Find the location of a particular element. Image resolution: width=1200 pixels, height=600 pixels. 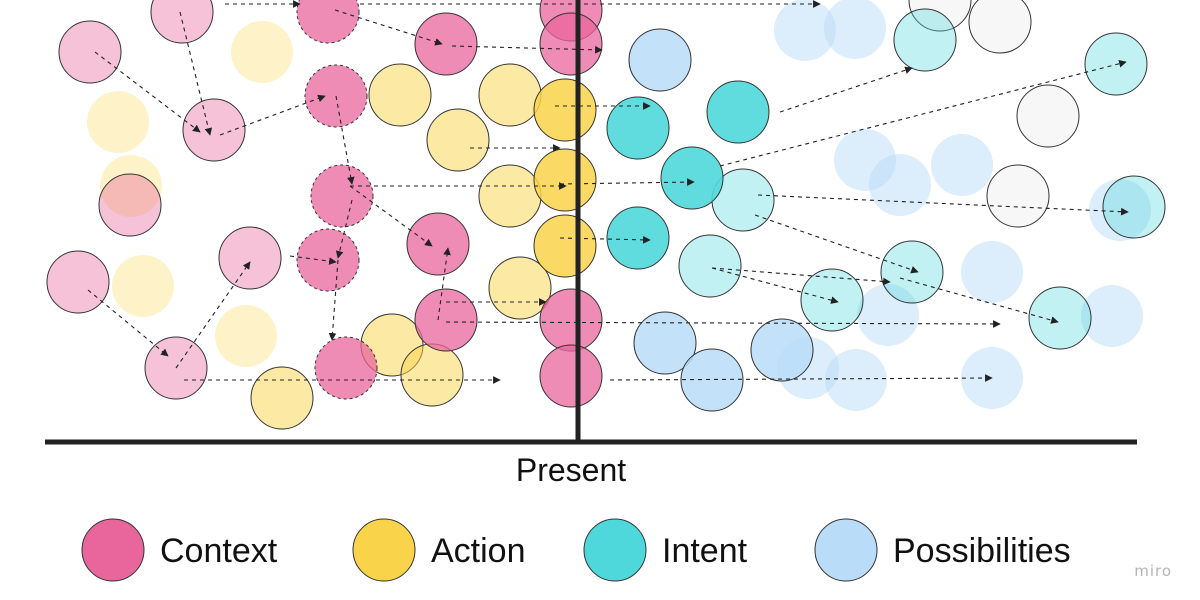

legend-item-action: Action is located at coordinates (439, 550).